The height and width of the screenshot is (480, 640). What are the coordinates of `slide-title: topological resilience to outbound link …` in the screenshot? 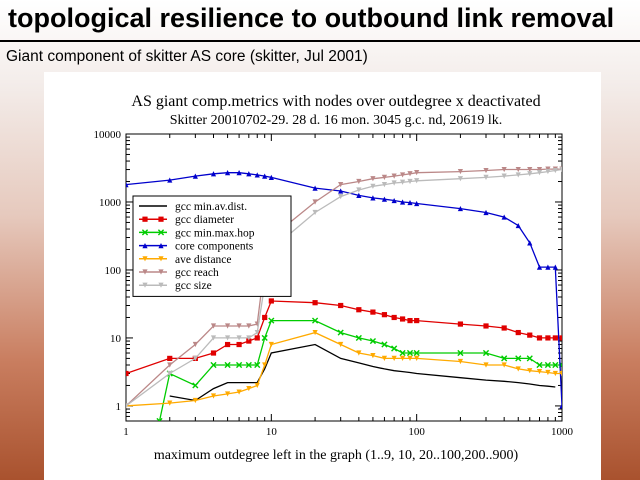 It's located at (311, 18).